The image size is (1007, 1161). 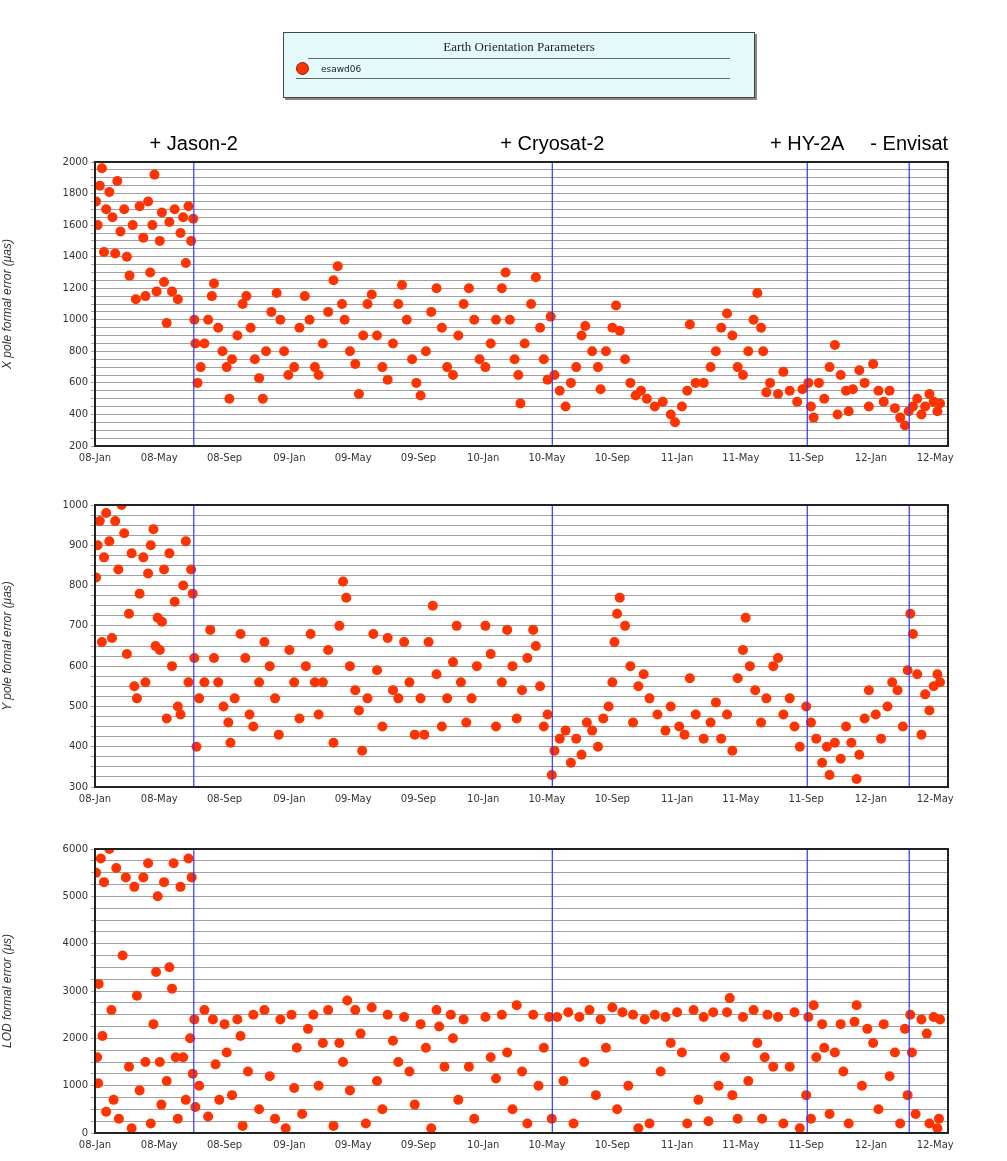 I want to click on y-tick-label: 1200, so click(x=75, y=287).